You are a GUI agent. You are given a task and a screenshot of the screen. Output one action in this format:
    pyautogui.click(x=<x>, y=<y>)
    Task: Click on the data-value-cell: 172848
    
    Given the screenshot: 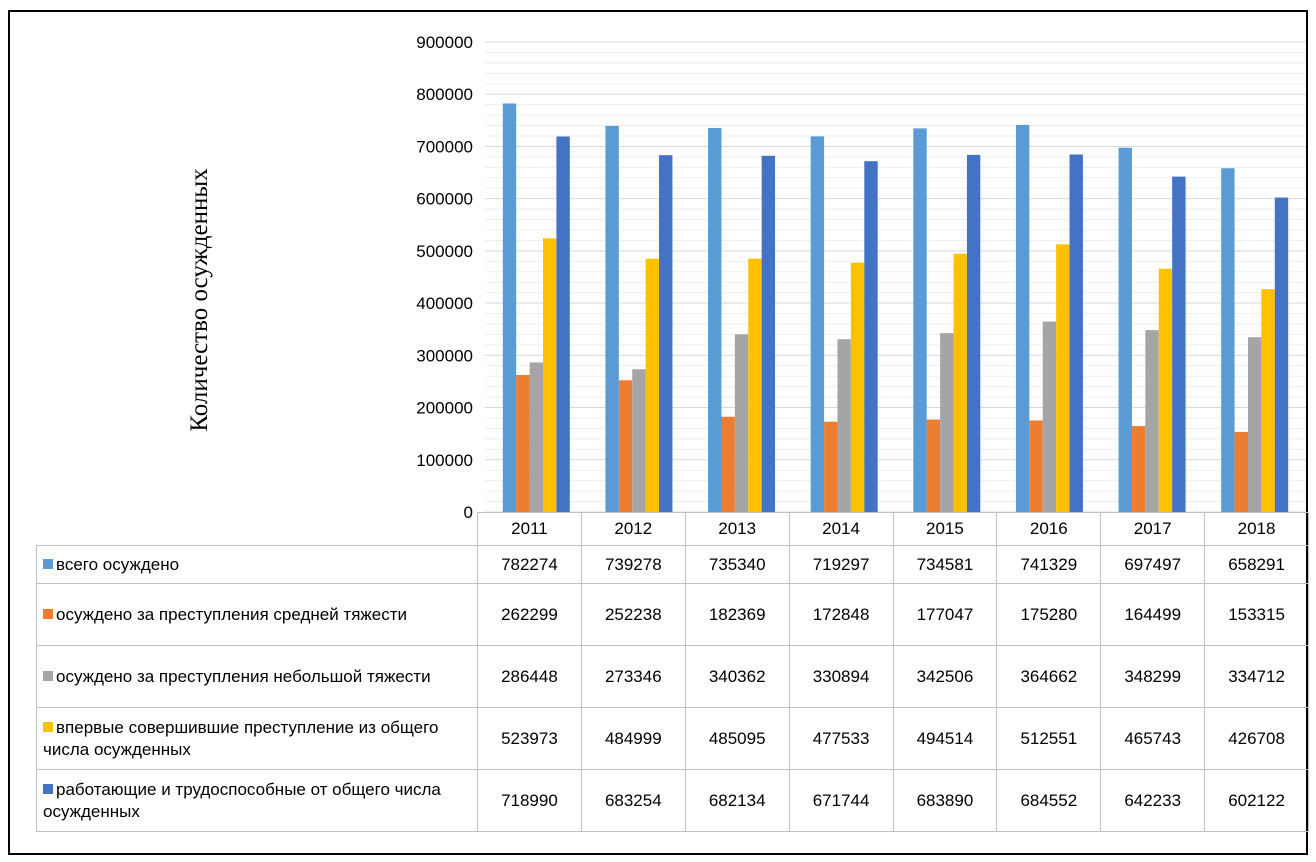 What is the action you would take?
    pyautogui.click(x=841, y=614)
    